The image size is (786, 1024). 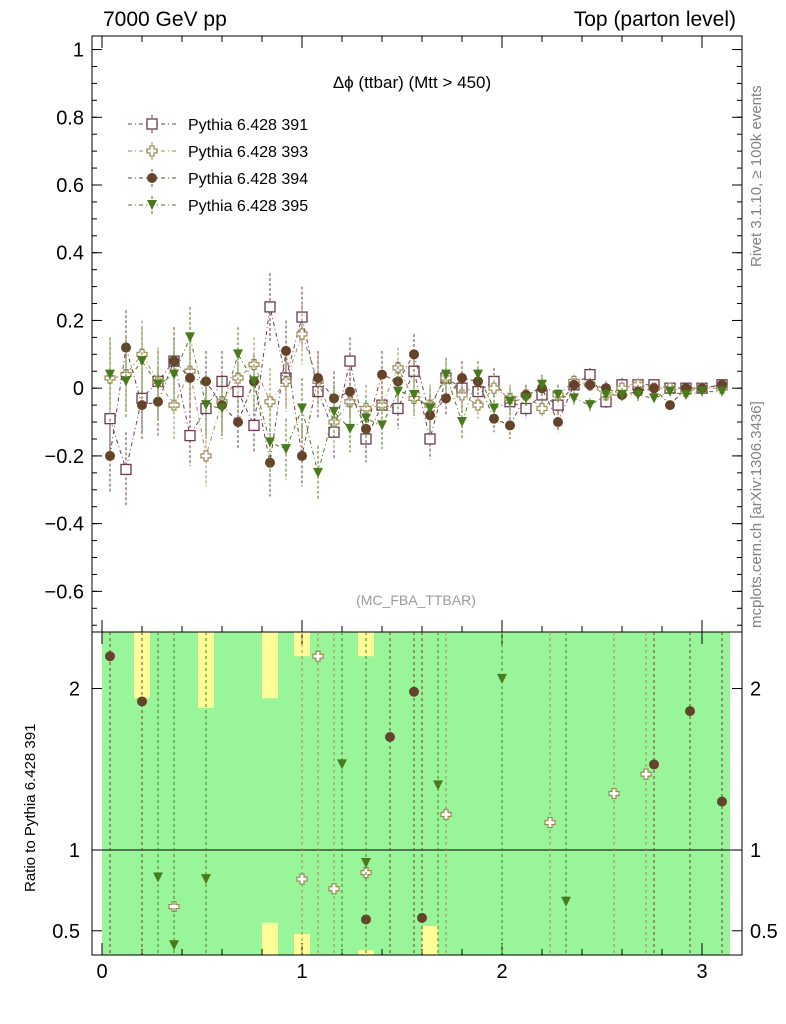 What do you see at coordinates (755, 851) in the screenshot?
I see `ratio-ytick-label-right: 1` at bounding box center [755, 851].